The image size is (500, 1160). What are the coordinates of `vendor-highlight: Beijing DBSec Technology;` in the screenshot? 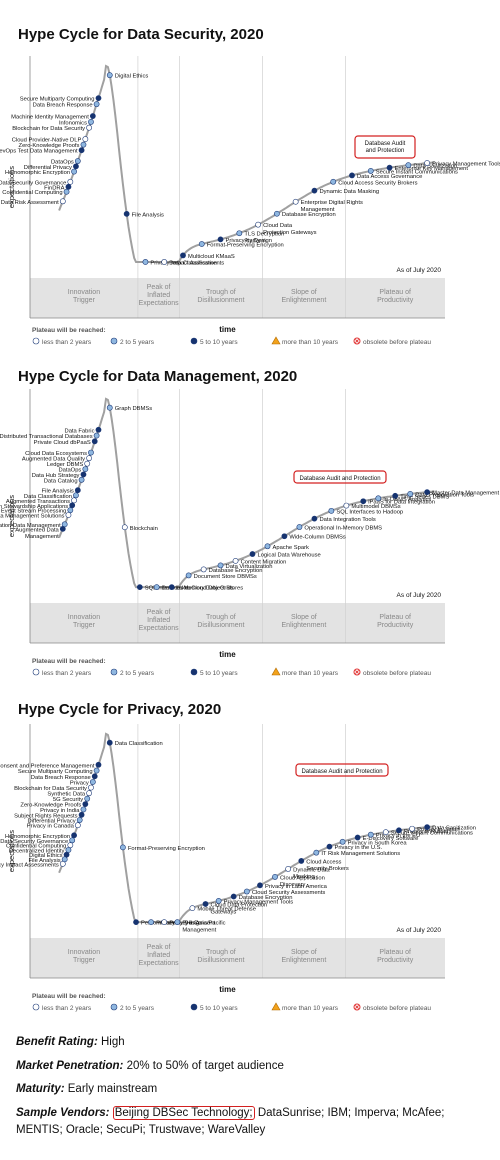 It's located at (183, 1113).